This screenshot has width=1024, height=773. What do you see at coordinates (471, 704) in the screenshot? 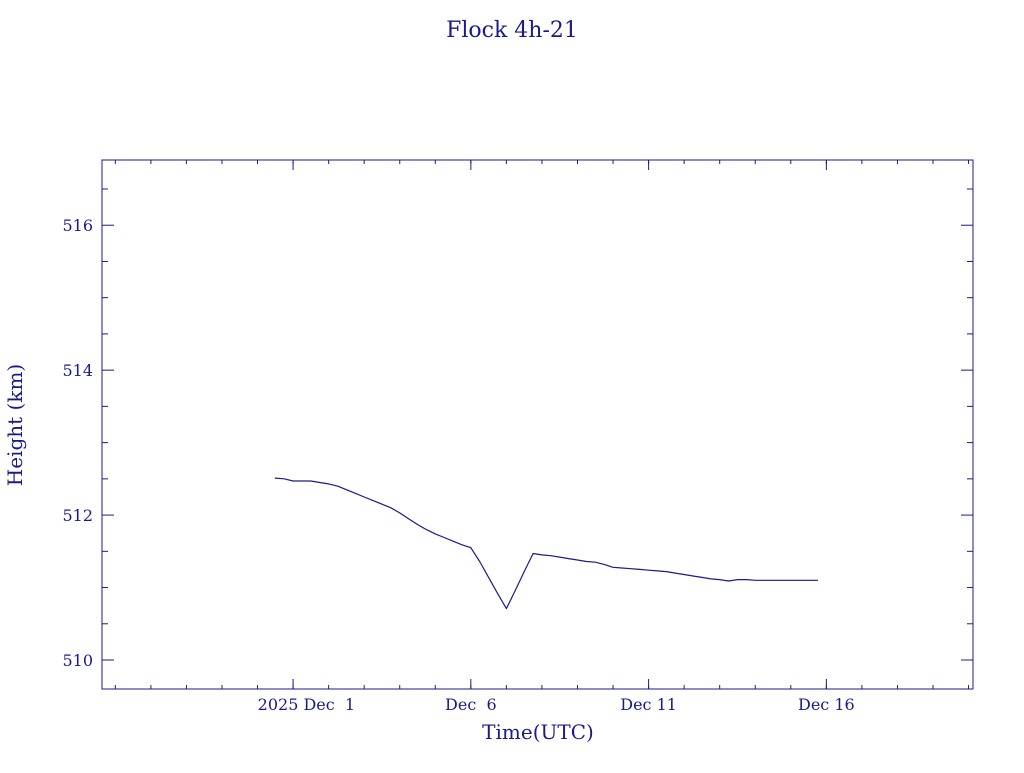
I see `x-tick-label: Dec 6` at bounding box center [471, 704].